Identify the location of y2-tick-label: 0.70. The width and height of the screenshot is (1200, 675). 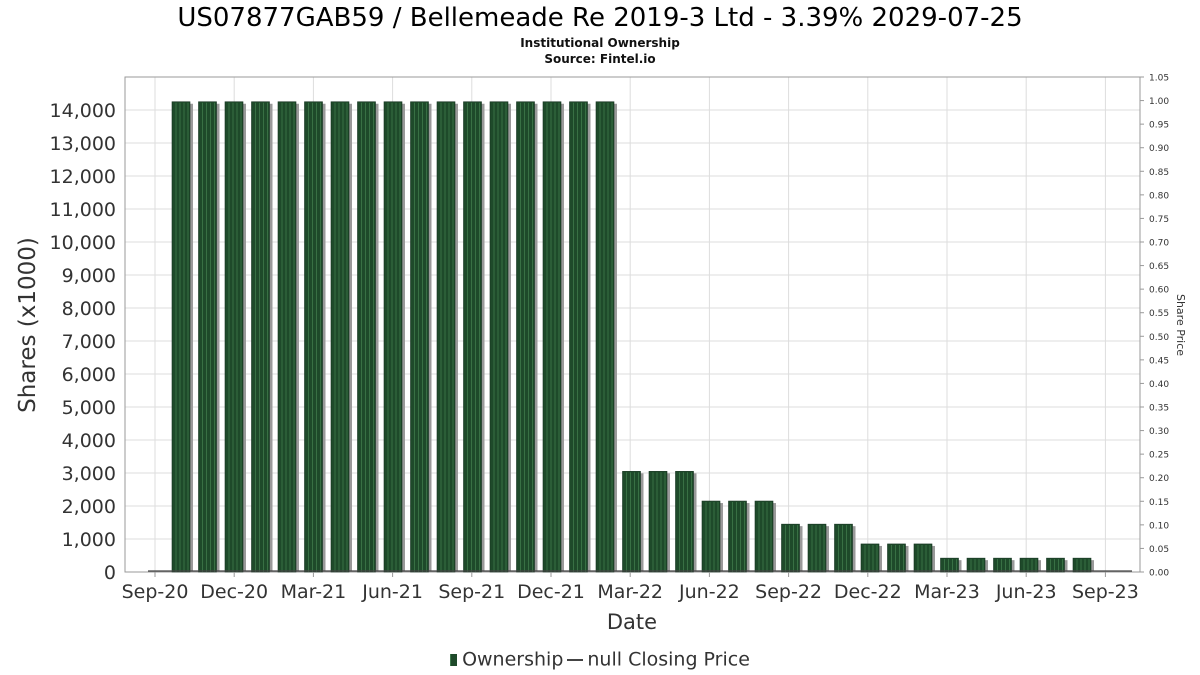
(1159, 244).